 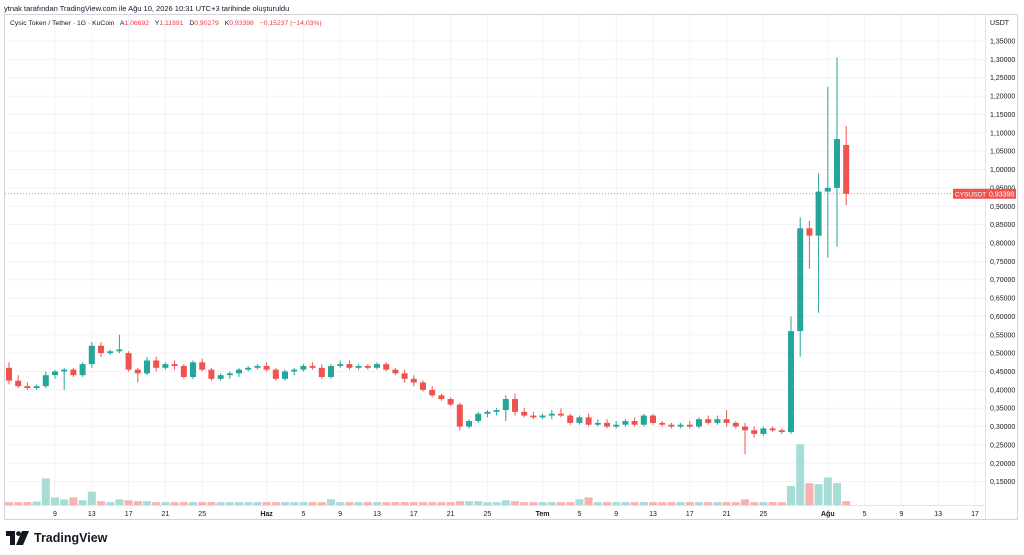 What do you see at coordinates (1002, 152) in the screenshot?
I see `price-tick-label: 1,05000` at bounding box center [1002, 152].